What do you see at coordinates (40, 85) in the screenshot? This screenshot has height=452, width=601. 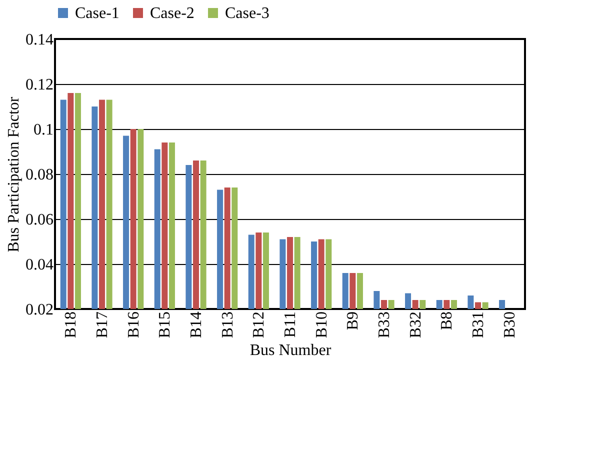 I see `y-tick-label: 0.12` at bounding box center [40, 85].